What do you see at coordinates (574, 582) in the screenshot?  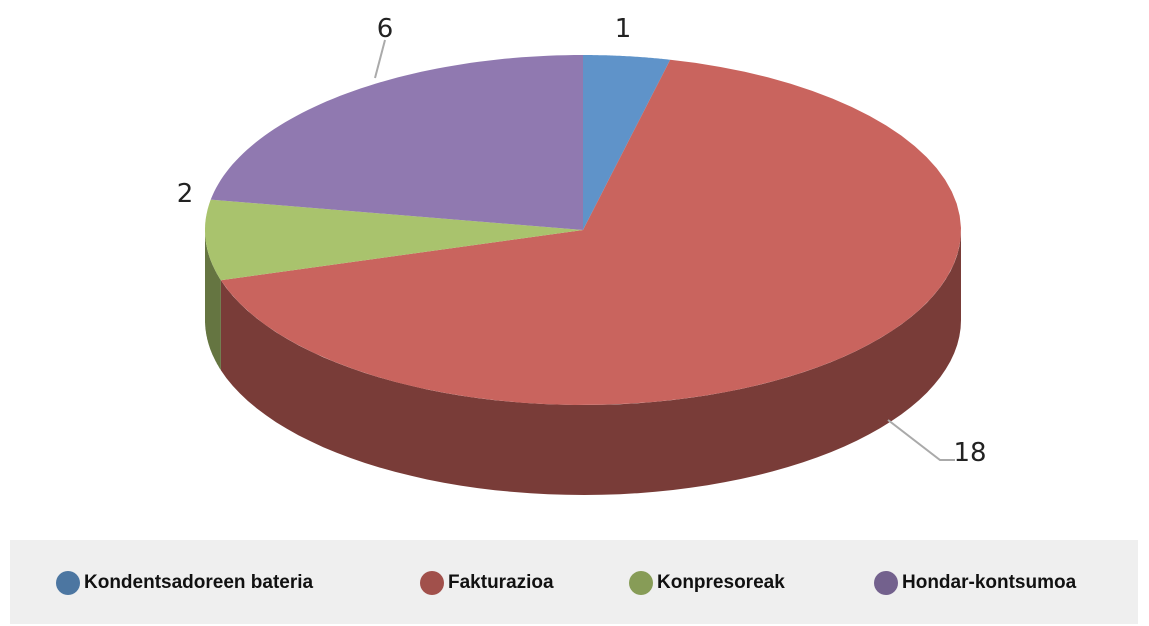 I see `legend-box` at bounding box center [574, 582].